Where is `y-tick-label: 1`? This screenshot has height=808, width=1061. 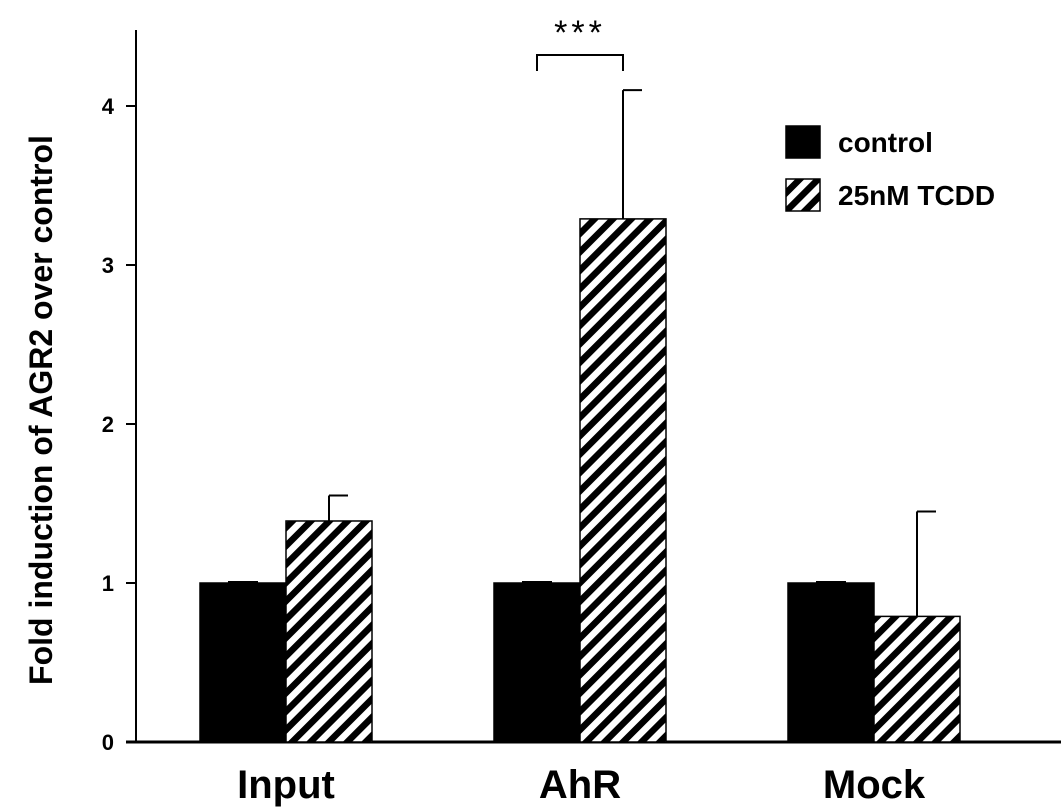 y-tick-label: 1 is located at coordinates (108, 583).